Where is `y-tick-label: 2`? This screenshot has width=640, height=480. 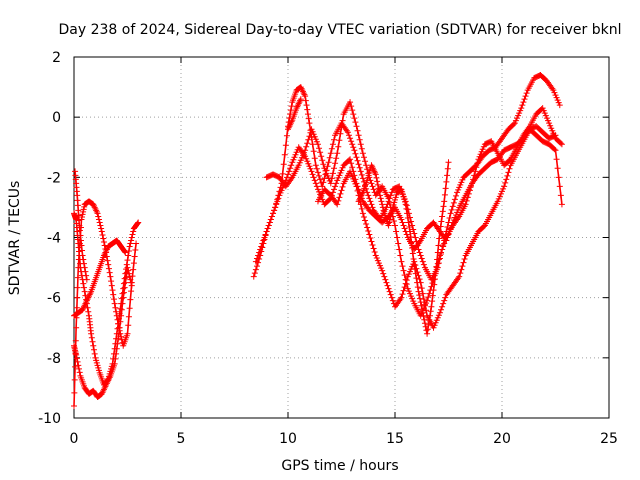 y-tick-label: 2 is located at coordinates (56, 58).